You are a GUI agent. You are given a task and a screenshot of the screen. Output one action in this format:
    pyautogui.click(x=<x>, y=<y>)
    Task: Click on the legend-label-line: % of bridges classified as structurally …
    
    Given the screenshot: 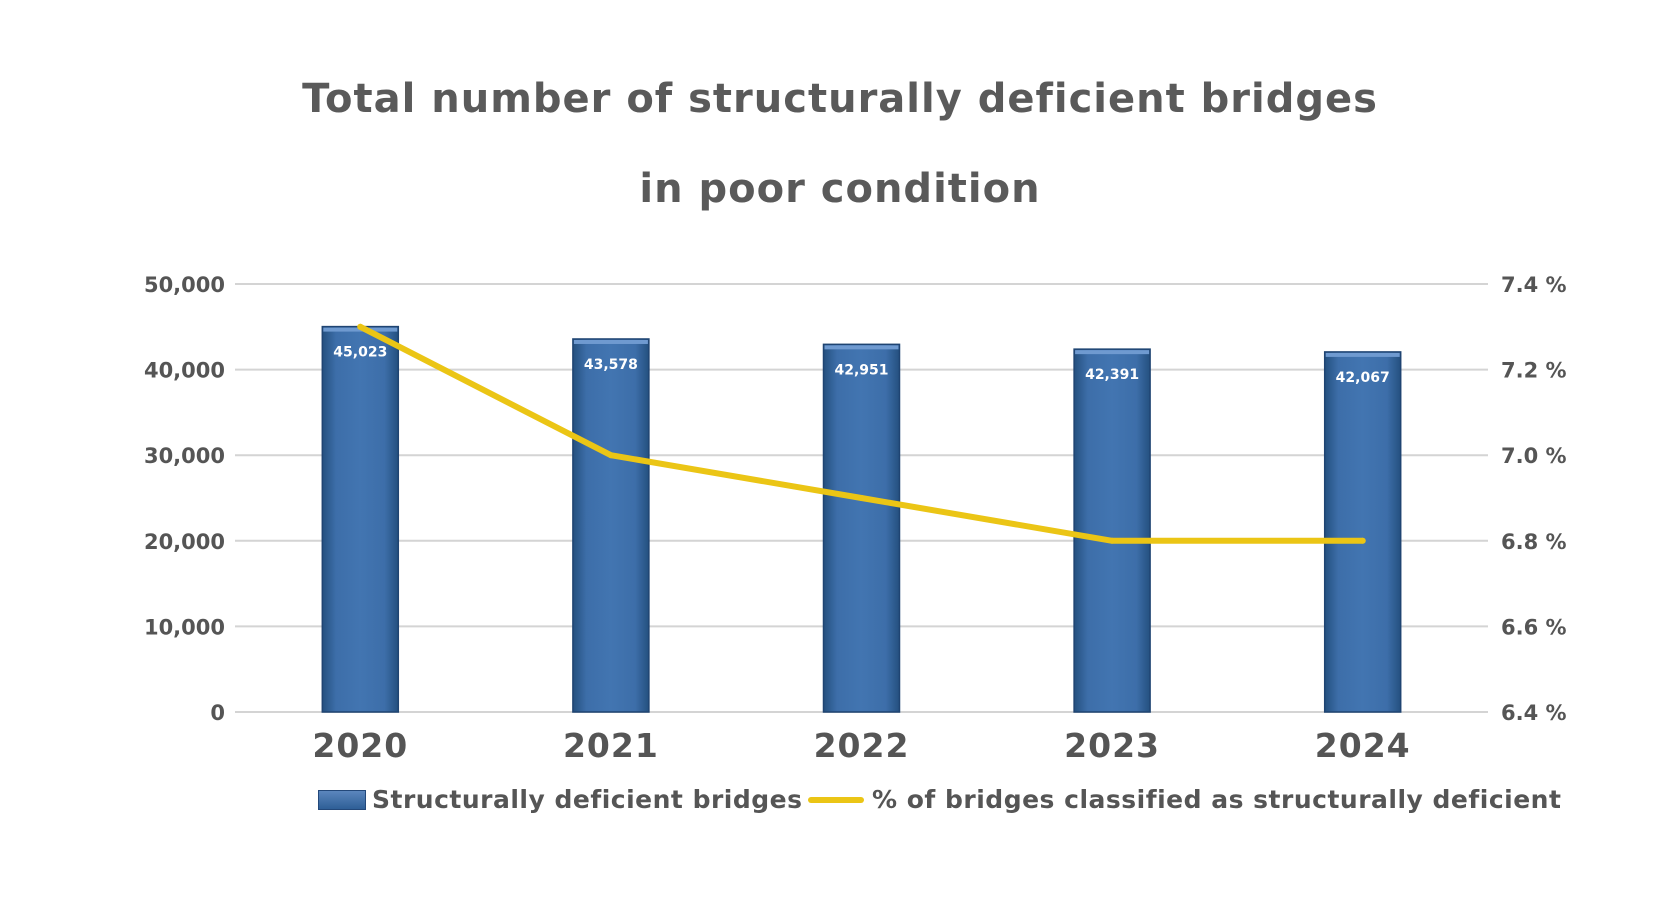 What is the action you would take?
    pyautogui.click(x=1217, y=799)
    